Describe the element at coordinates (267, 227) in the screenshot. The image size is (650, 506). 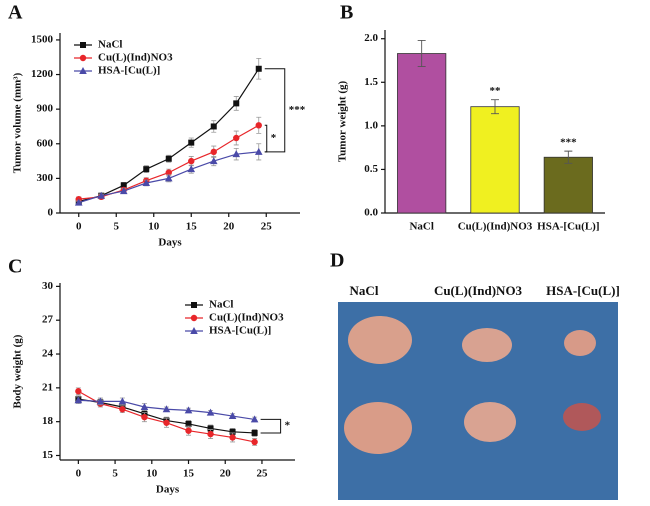
I see `x-tick-label: 25` at that location.